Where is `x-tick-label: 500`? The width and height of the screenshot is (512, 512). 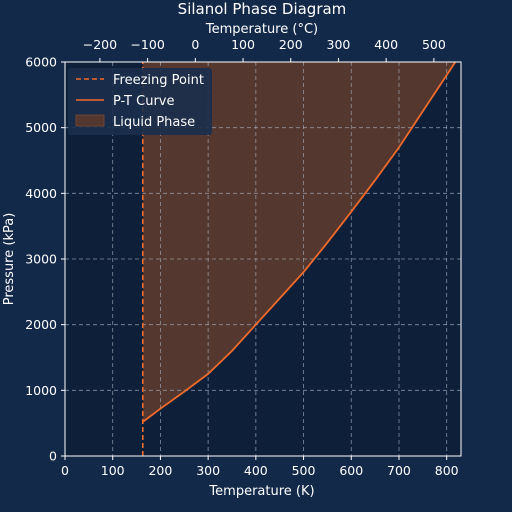
x-tick-label: 500 is located at coordinates (304, 470).